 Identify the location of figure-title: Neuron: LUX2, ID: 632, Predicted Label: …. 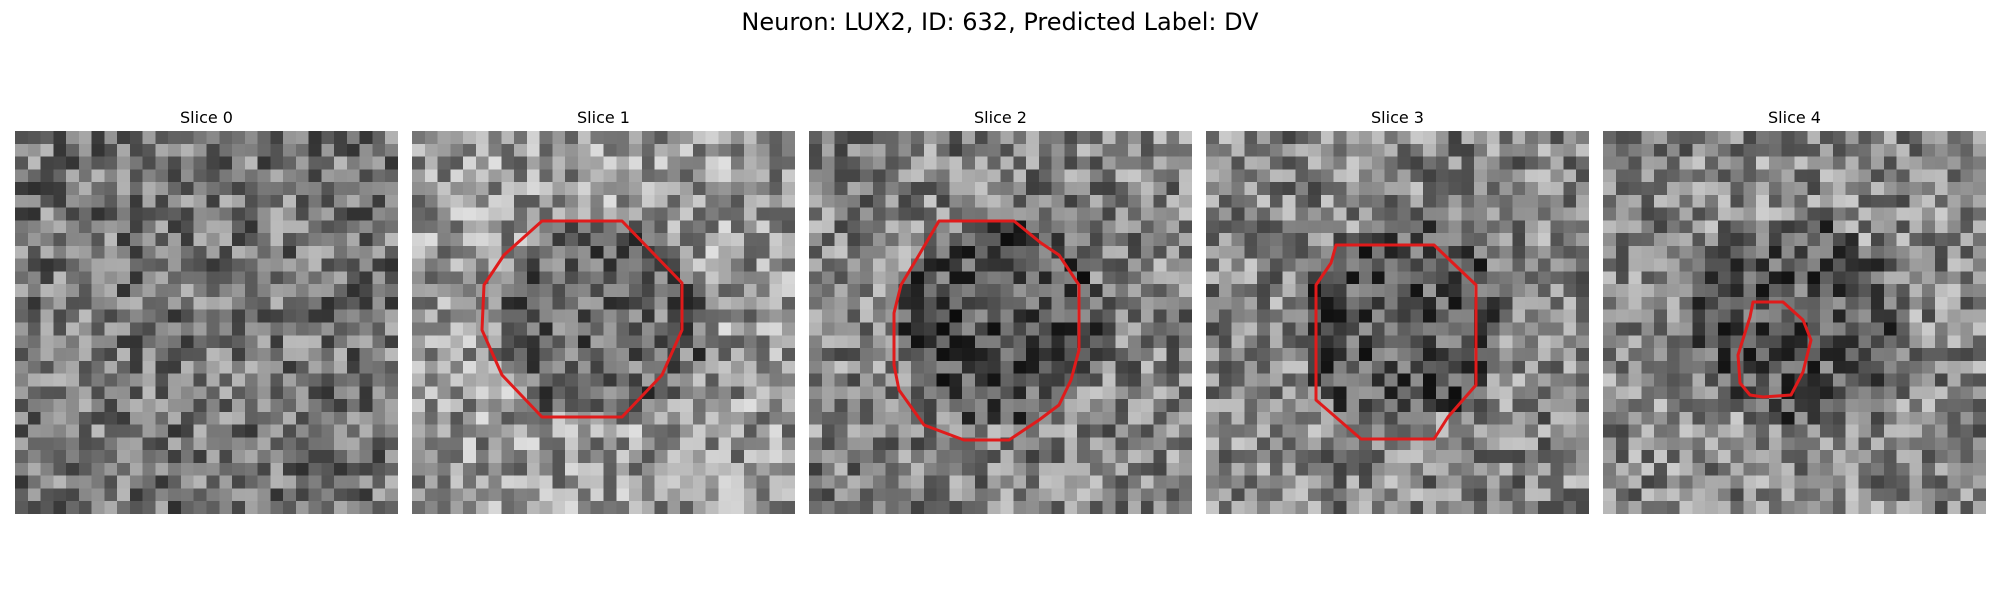
(1000, 22).